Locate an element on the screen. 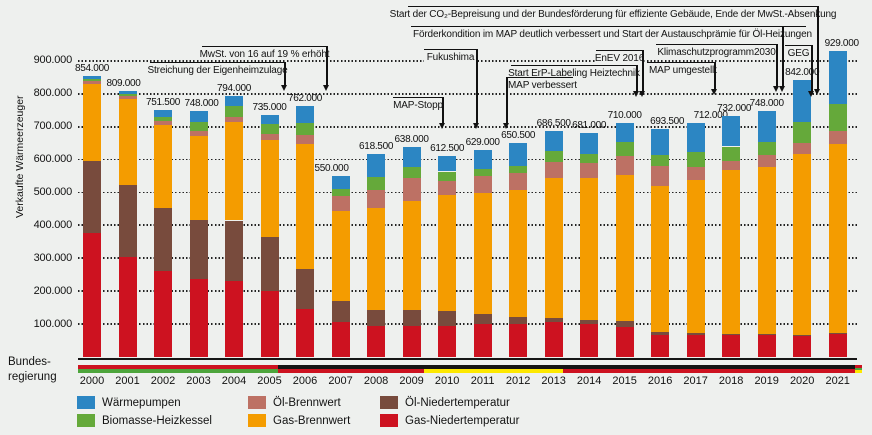 The height and width of the screenshot is (435, 872). legend-item: Wärmepumpen is located at coordinates (129, 402).